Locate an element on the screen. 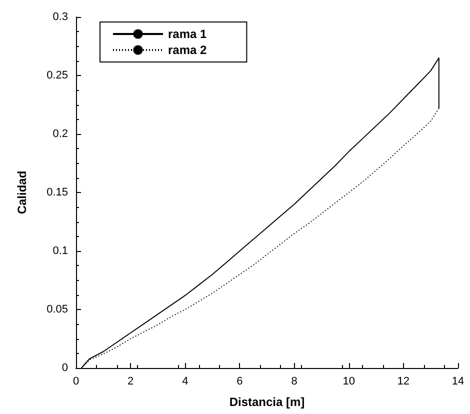 The width and height of the screenshot is (470, 414). y-tick-label: 0.1 is located at coordinates (60, 251).